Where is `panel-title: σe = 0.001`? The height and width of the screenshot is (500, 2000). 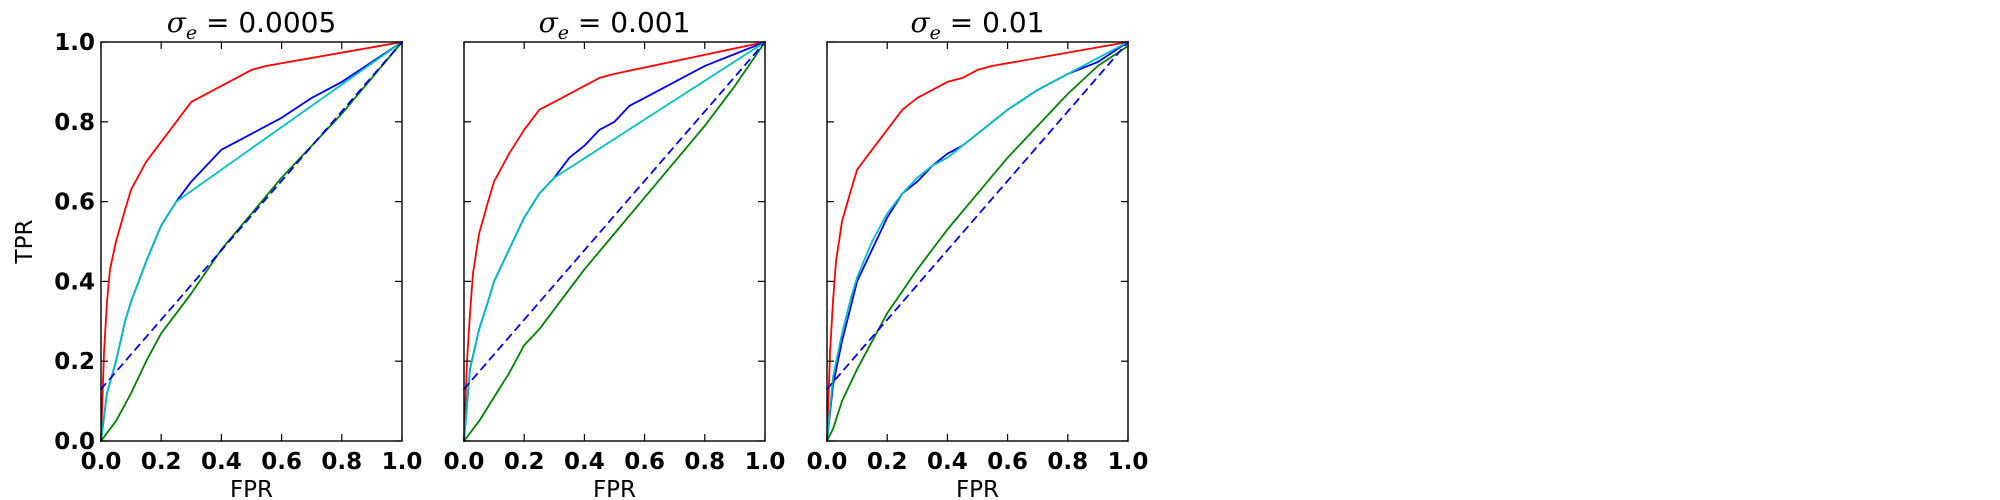 panel-title: σe = 0.001 is located at coordinates (615, 25).